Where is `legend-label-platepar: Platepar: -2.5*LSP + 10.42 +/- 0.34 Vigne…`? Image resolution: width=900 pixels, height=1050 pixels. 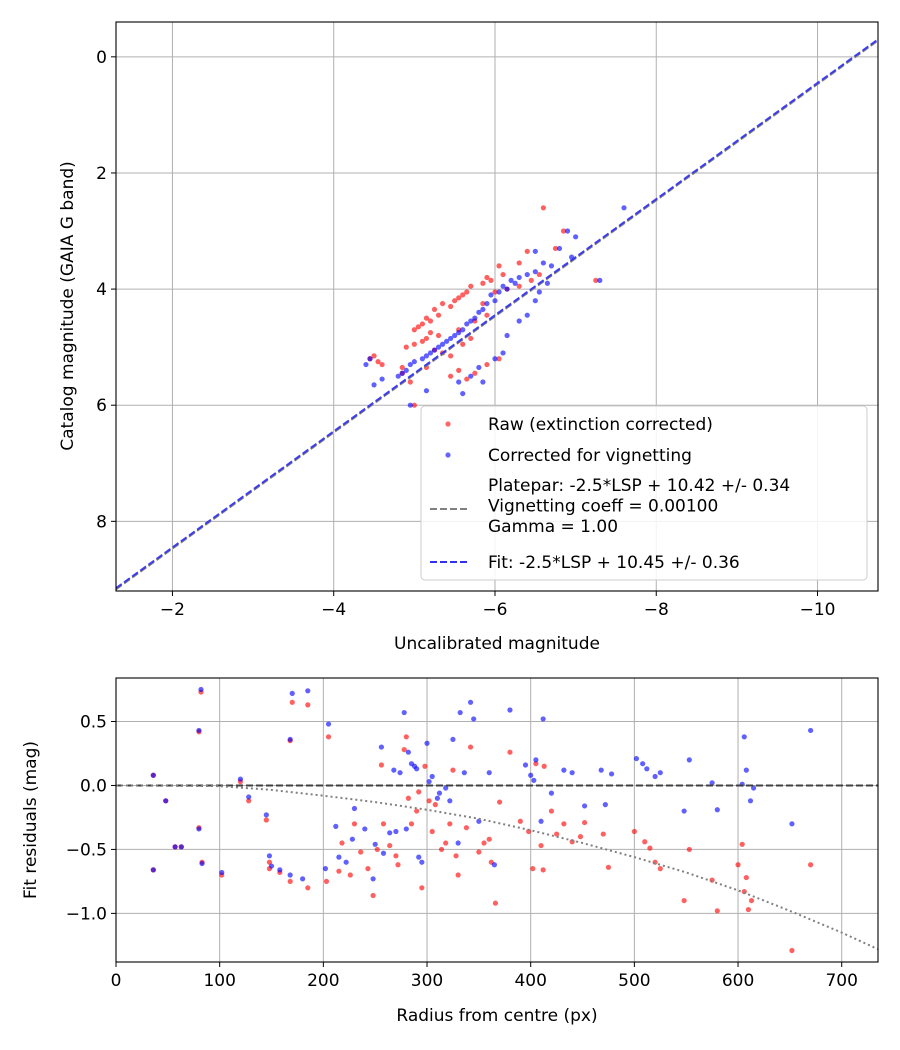 legend-label-platepar: Platepar: -2.5*LSP + 10.42 +/- 0.34 Vigne… is located at coordinates (639, 506).